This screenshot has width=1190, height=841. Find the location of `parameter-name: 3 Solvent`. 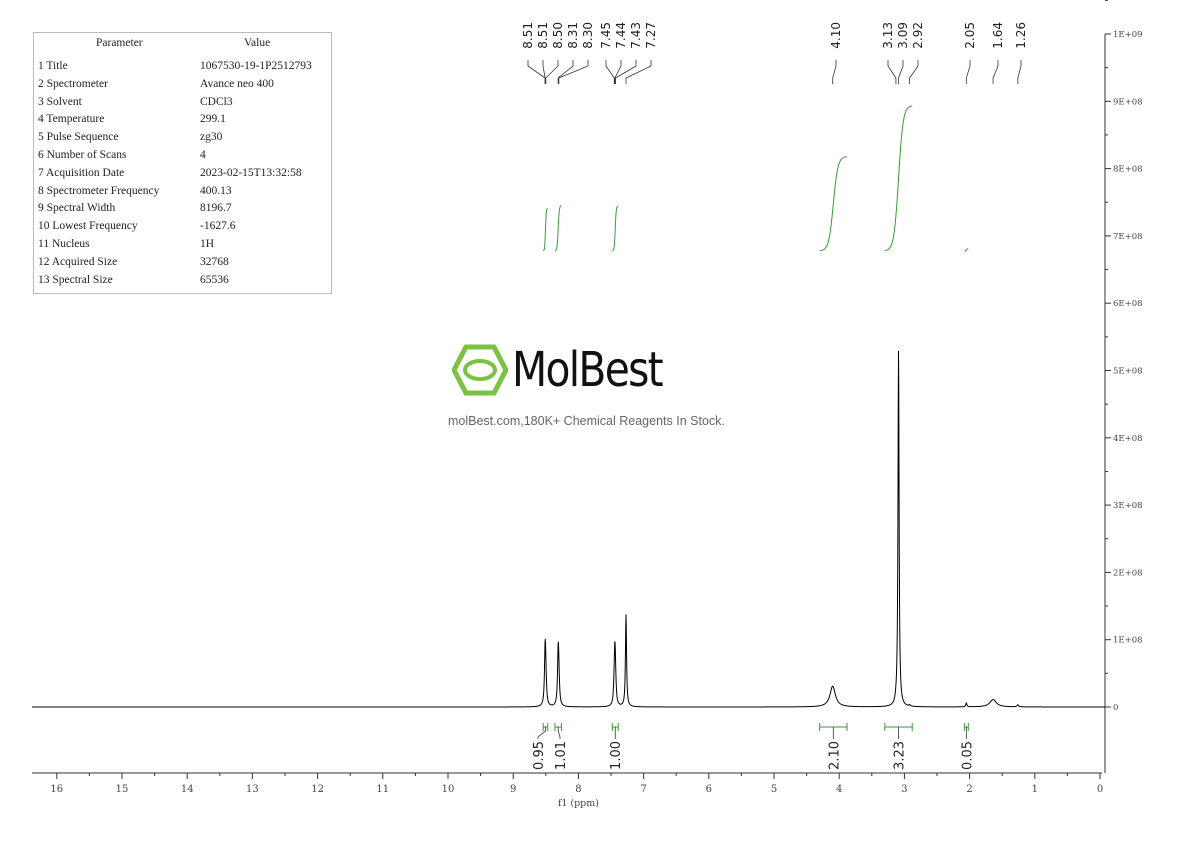

parameter-name: 3 Solvent is located at coordinates (60, 101).